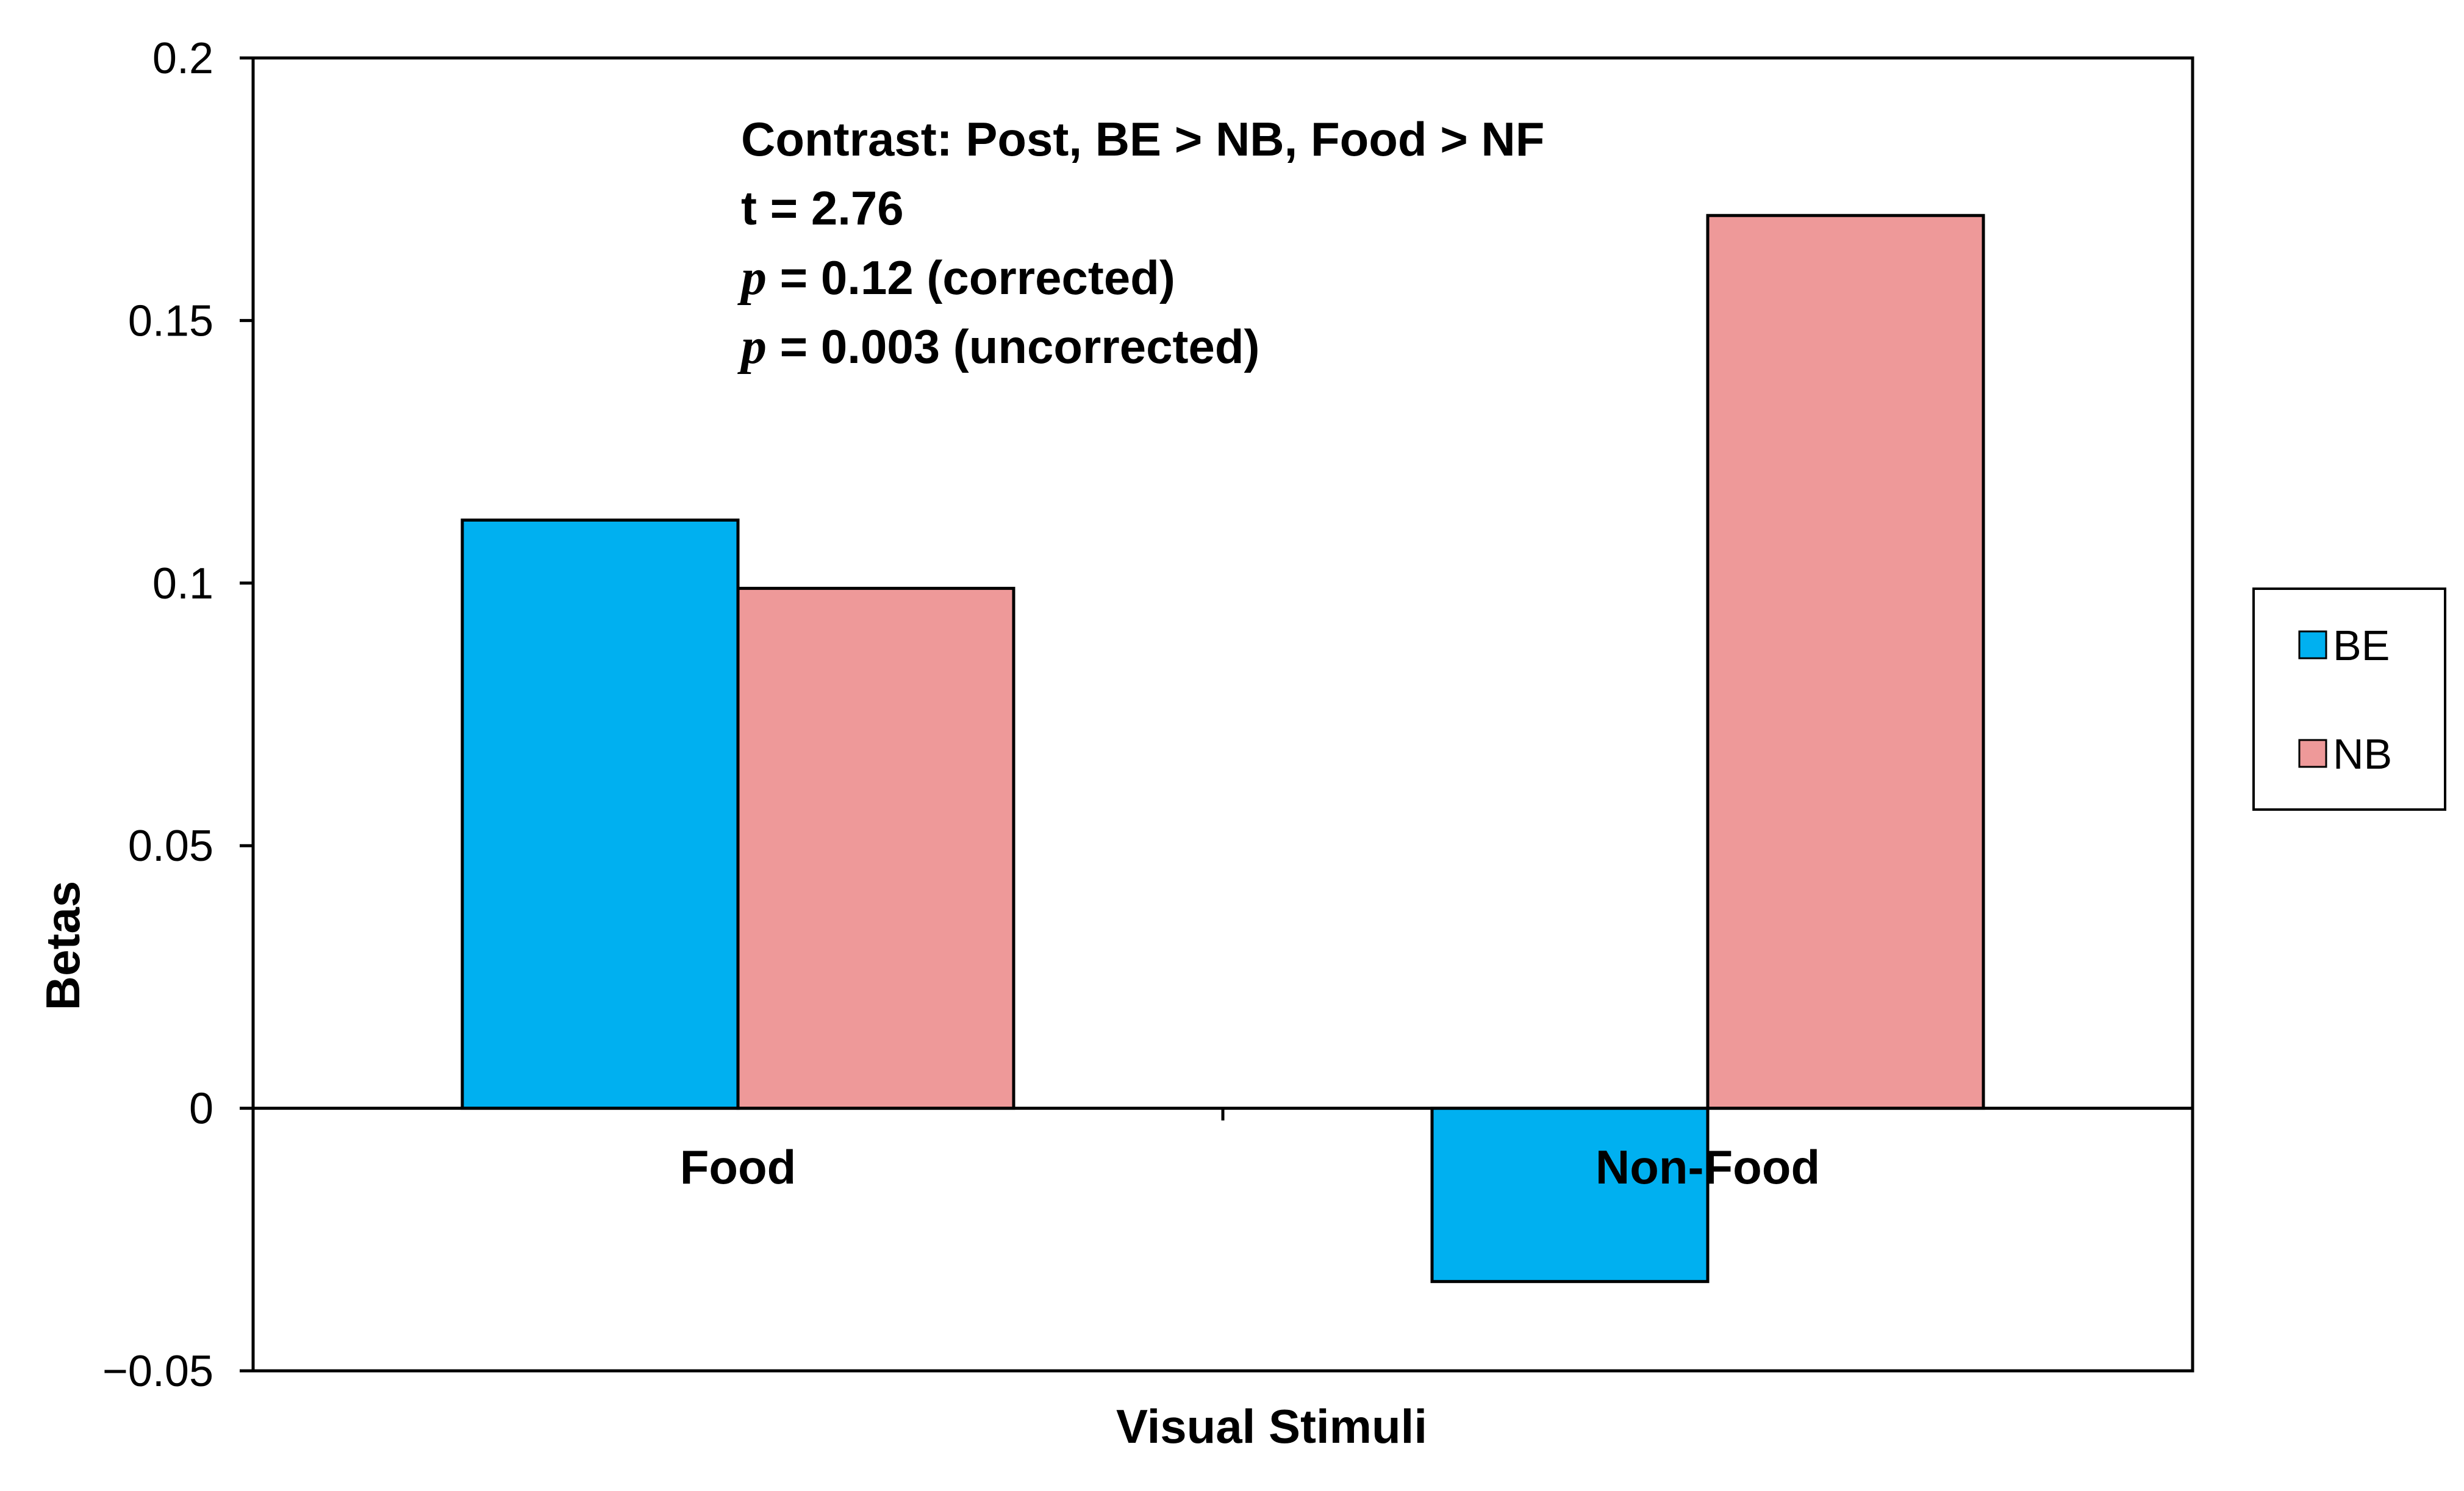 This screenshot has width=2464, height=1491. I want to click on y-axis: 0.2 0.15 0.1 0.05 0 −0.05, so click(177, 715).